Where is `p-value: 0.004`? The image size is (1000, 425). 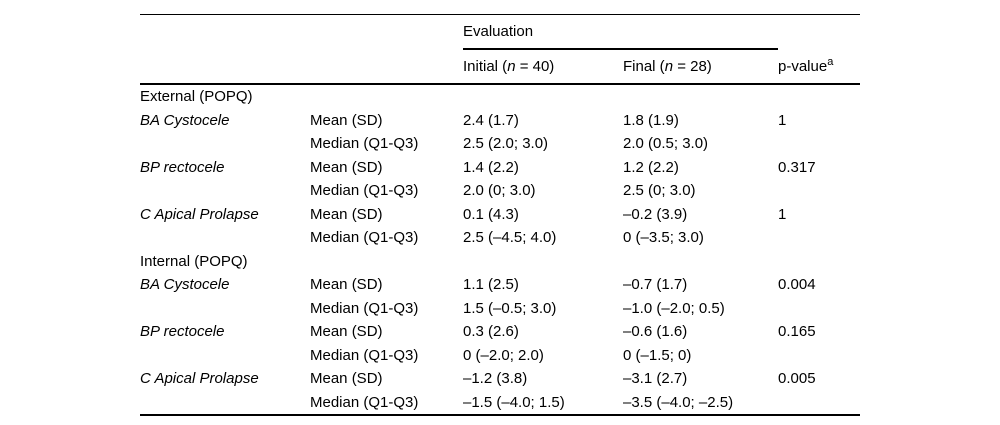 p-value: 0.004 is located at coordinates (797, 285).